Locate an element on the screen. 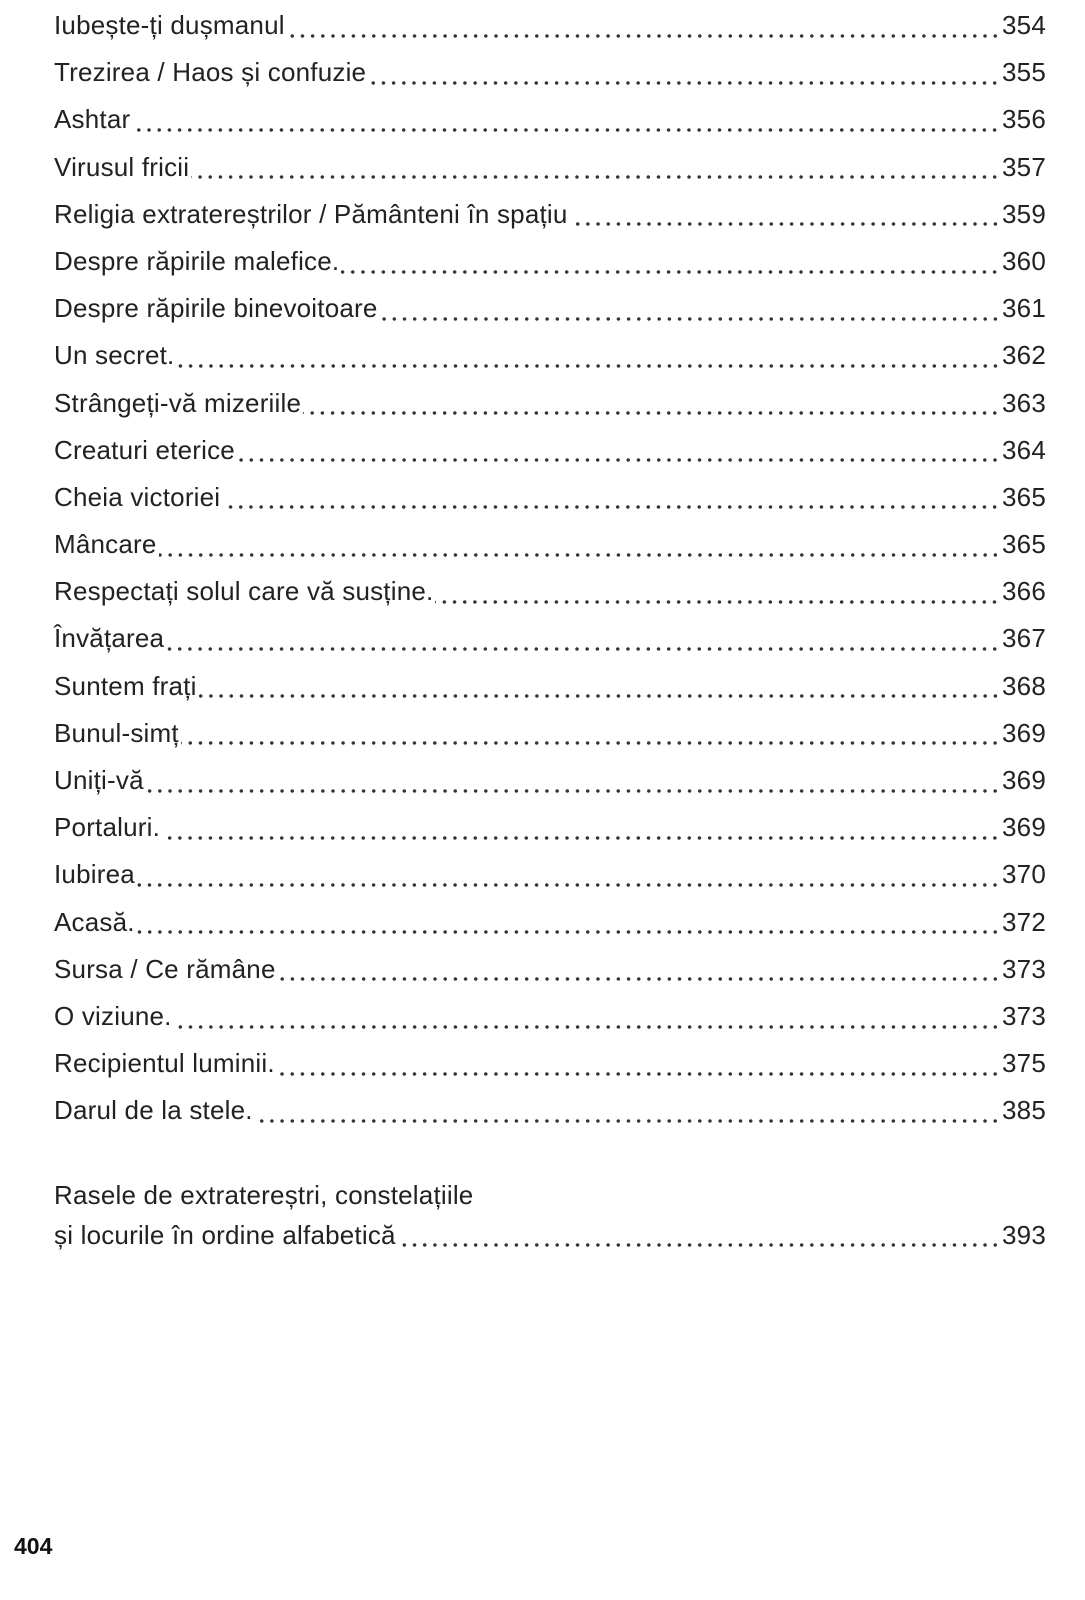  toc-entry: Acasă. 372 is located at coordinates (550, 922).